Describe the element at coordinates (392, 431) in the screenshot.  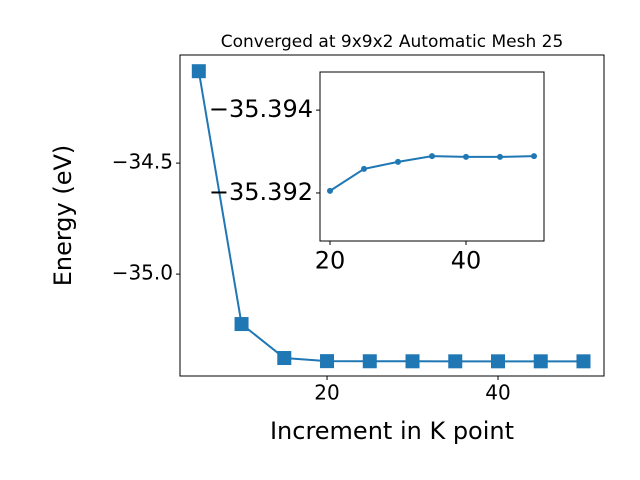
I see `x-axis-label: Increment in K point` at that location.